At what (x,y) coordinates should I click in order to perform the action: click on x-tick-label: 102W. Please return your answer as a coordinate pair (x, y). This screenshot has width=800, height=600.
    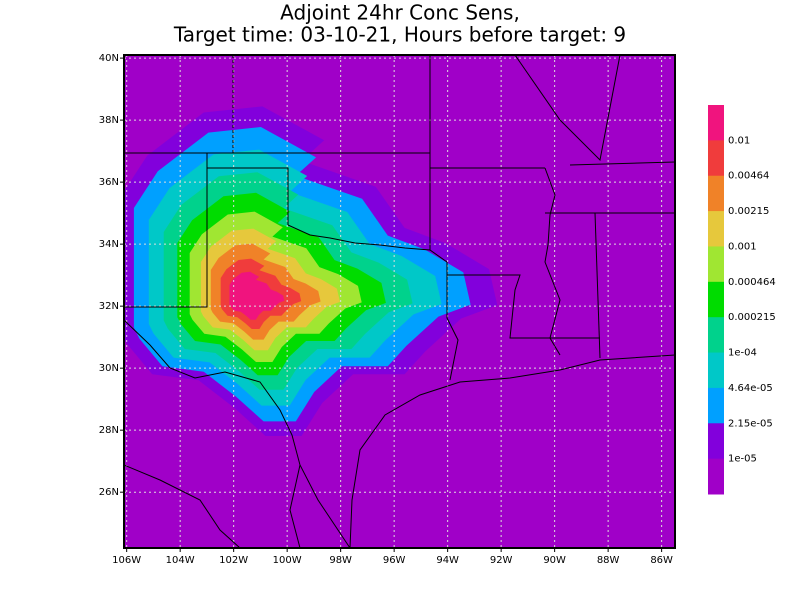
    Looking at the image, I should click on (233, 560).